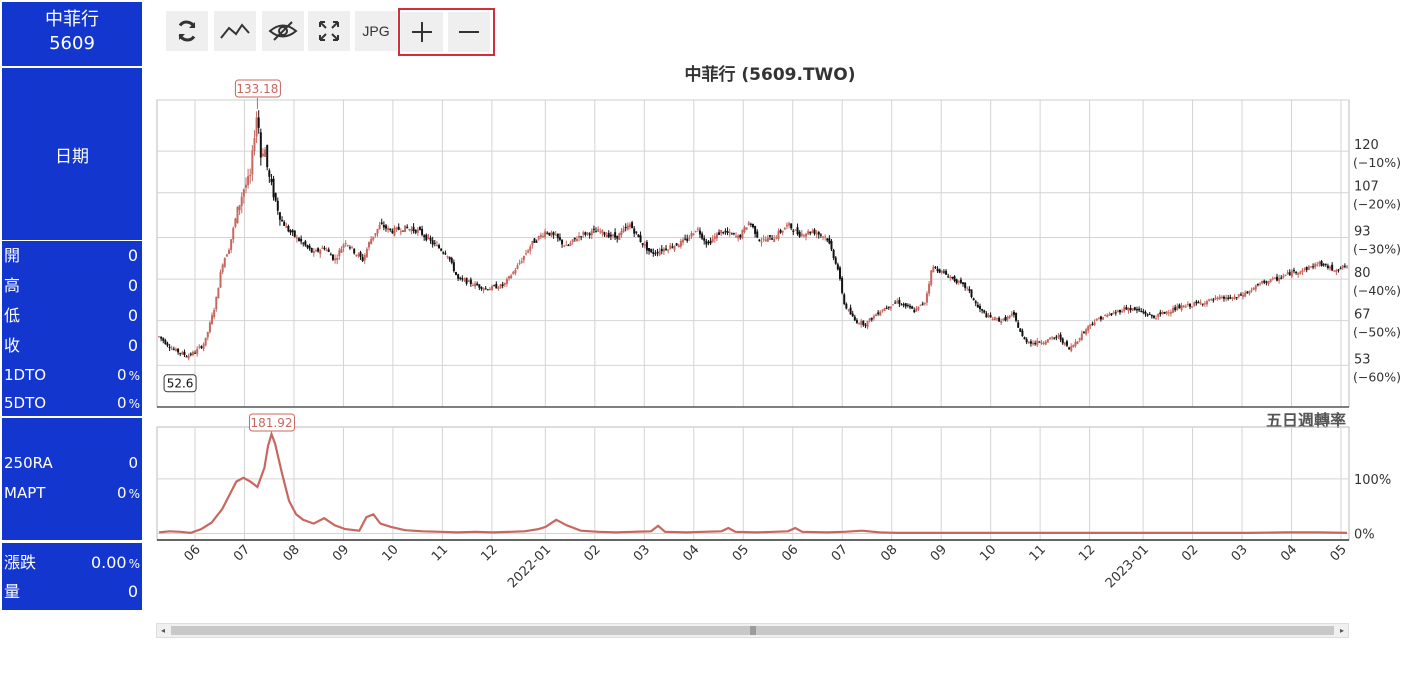 The height and width of the screenshot is (676, 1407). What do you see at coordinates (769, 74) in the screenshot?
I see `chart-title: 中菲行 (5609.TWO)` at bounding box center [769, 74].